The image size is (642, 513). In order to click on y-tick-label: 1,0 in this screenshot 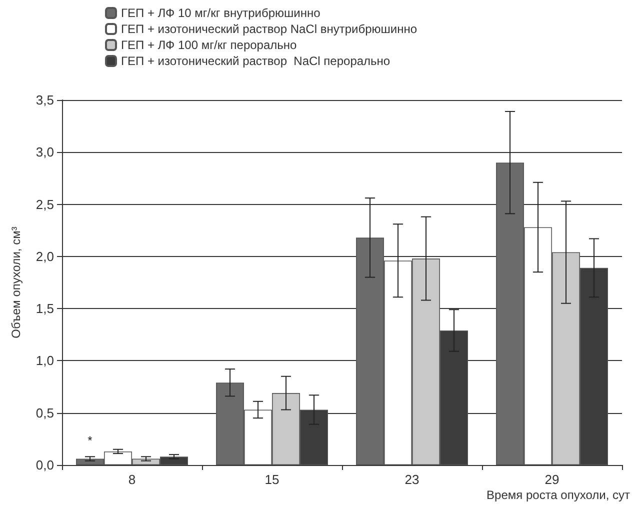, I will do `click(45, 360)`.